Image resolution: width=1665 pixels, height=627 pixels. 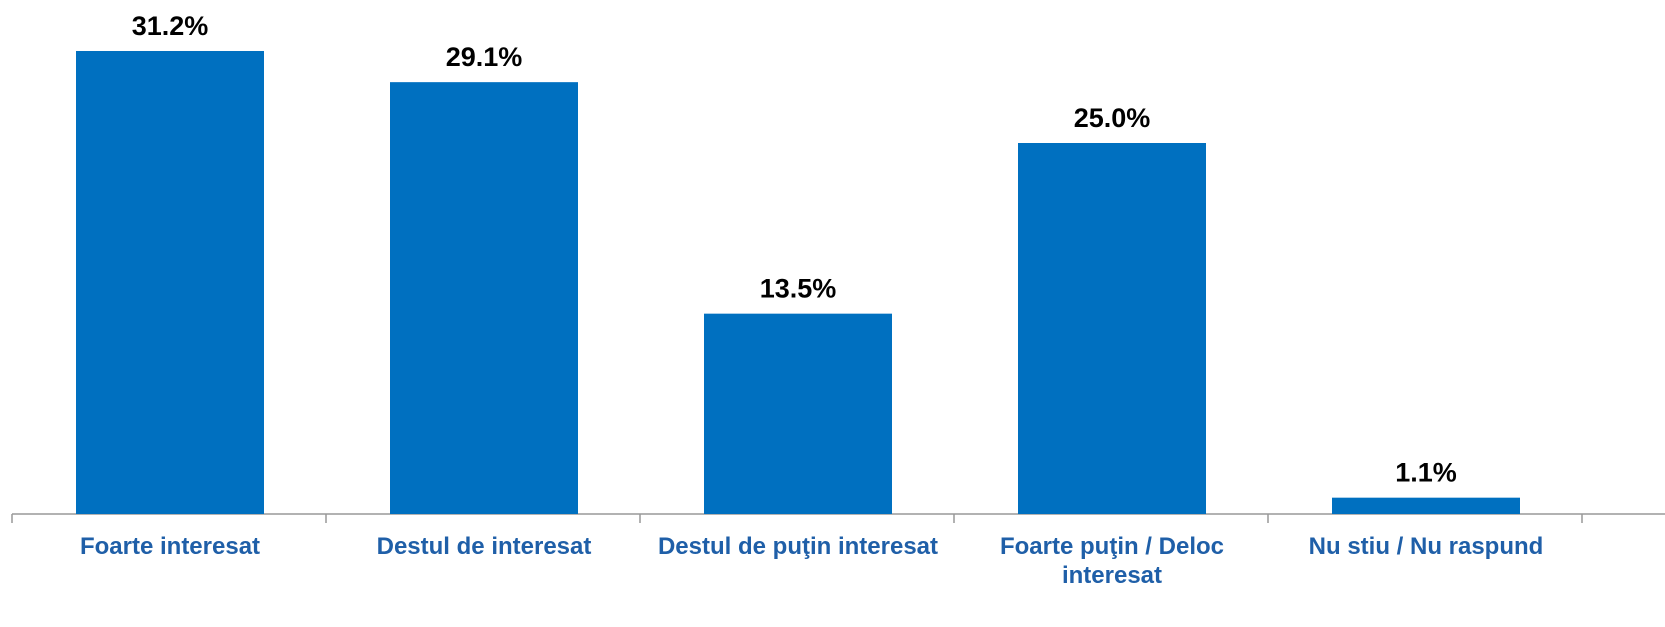 What do you see at coordinates (798, 289) in the screenshot?
I see `value-label: 13.5%` at bounding box center [798, 289].